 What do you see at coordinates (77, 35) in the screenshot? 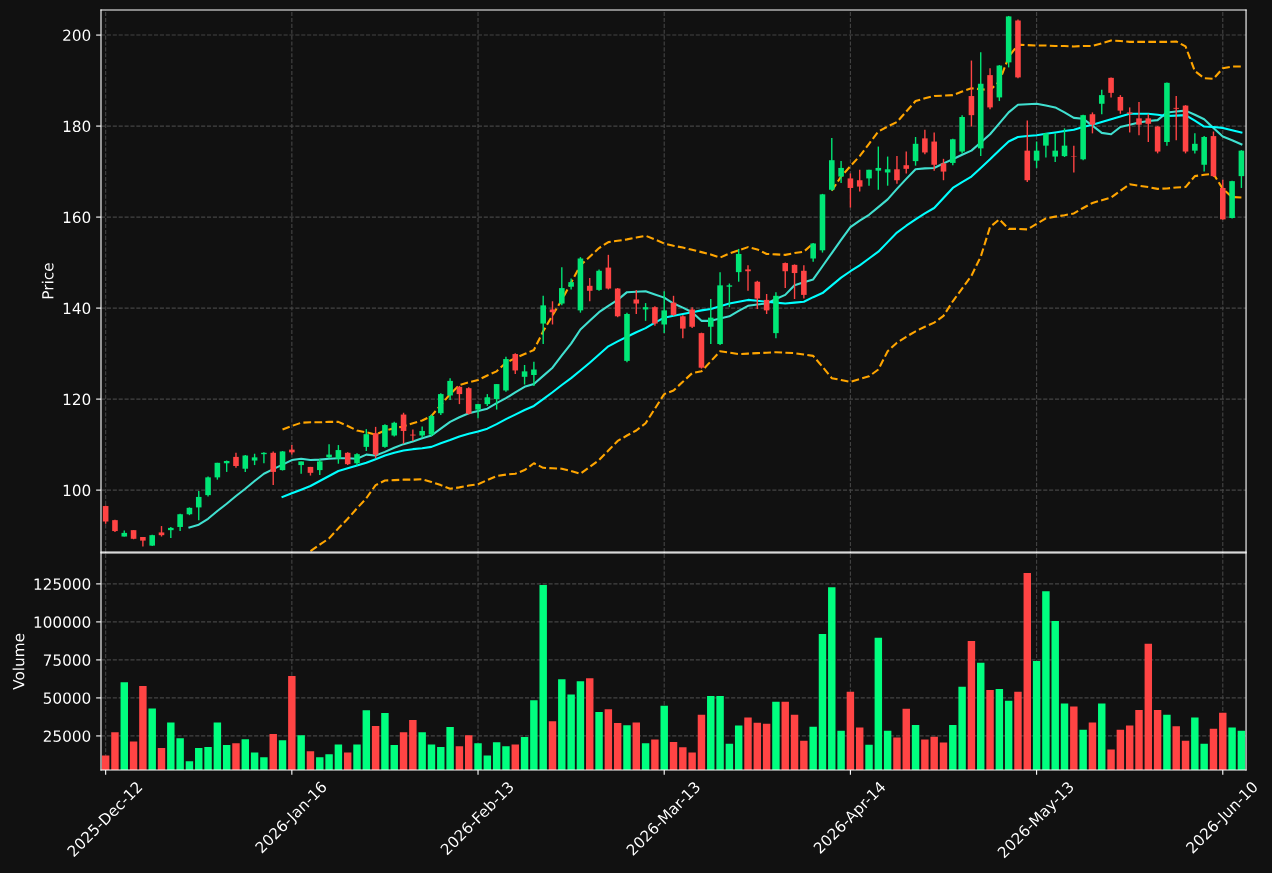
I see `y-tick-label: 200` at bounding box center [77, 35].